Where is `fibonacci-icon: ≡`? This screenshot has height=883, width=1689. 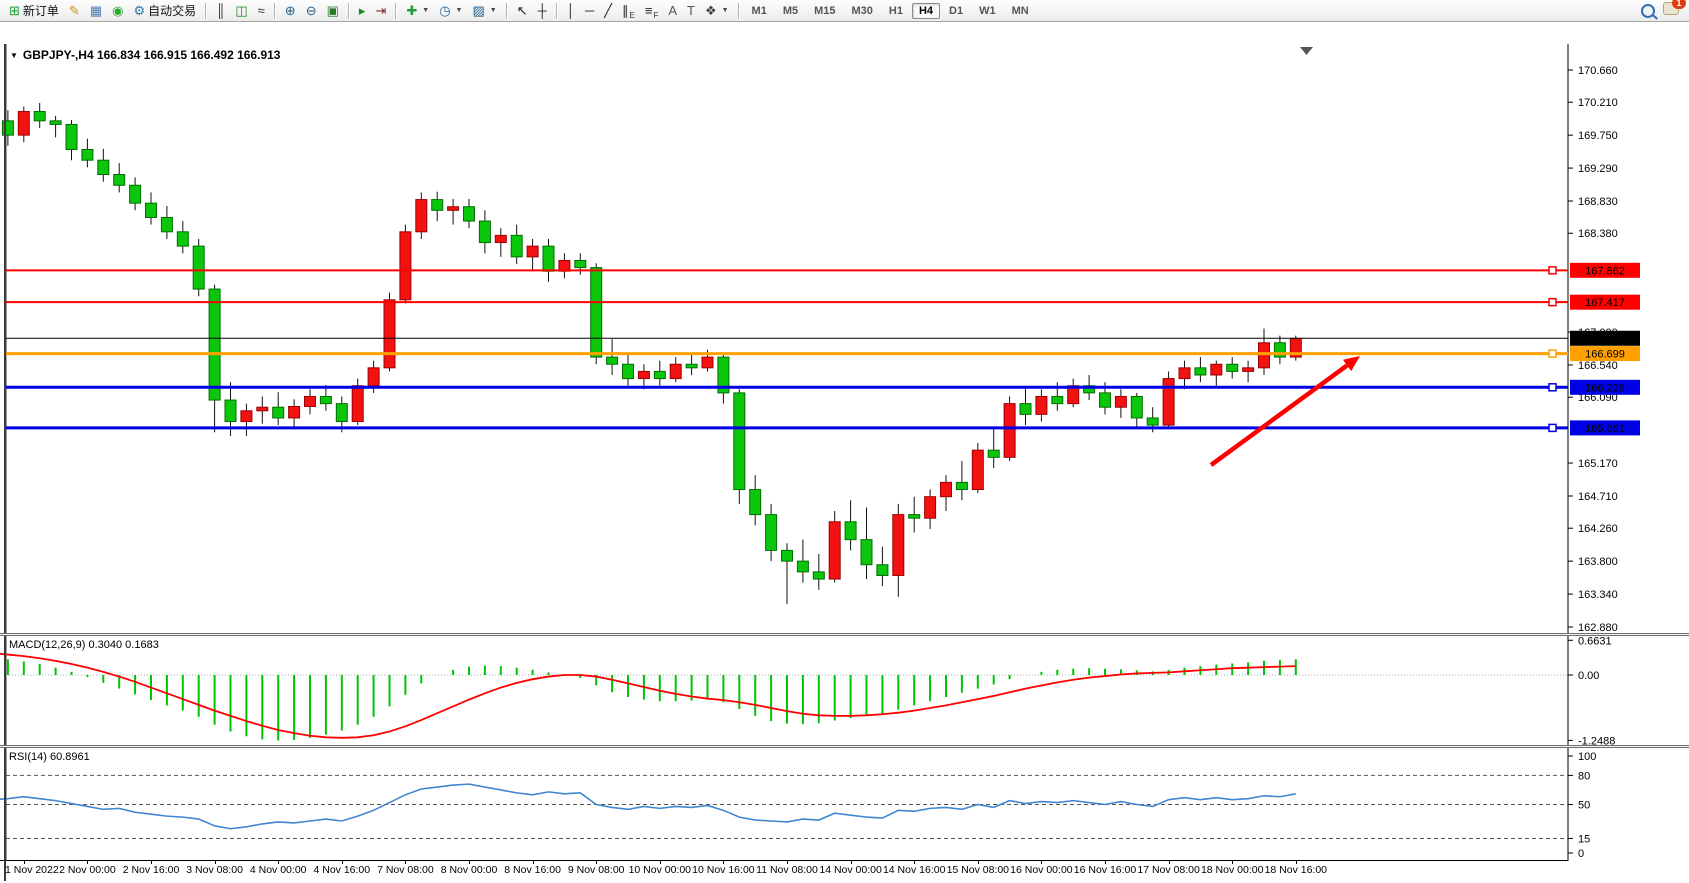
fibonacci-icon: ≡ is located at coordinates (648, 10).